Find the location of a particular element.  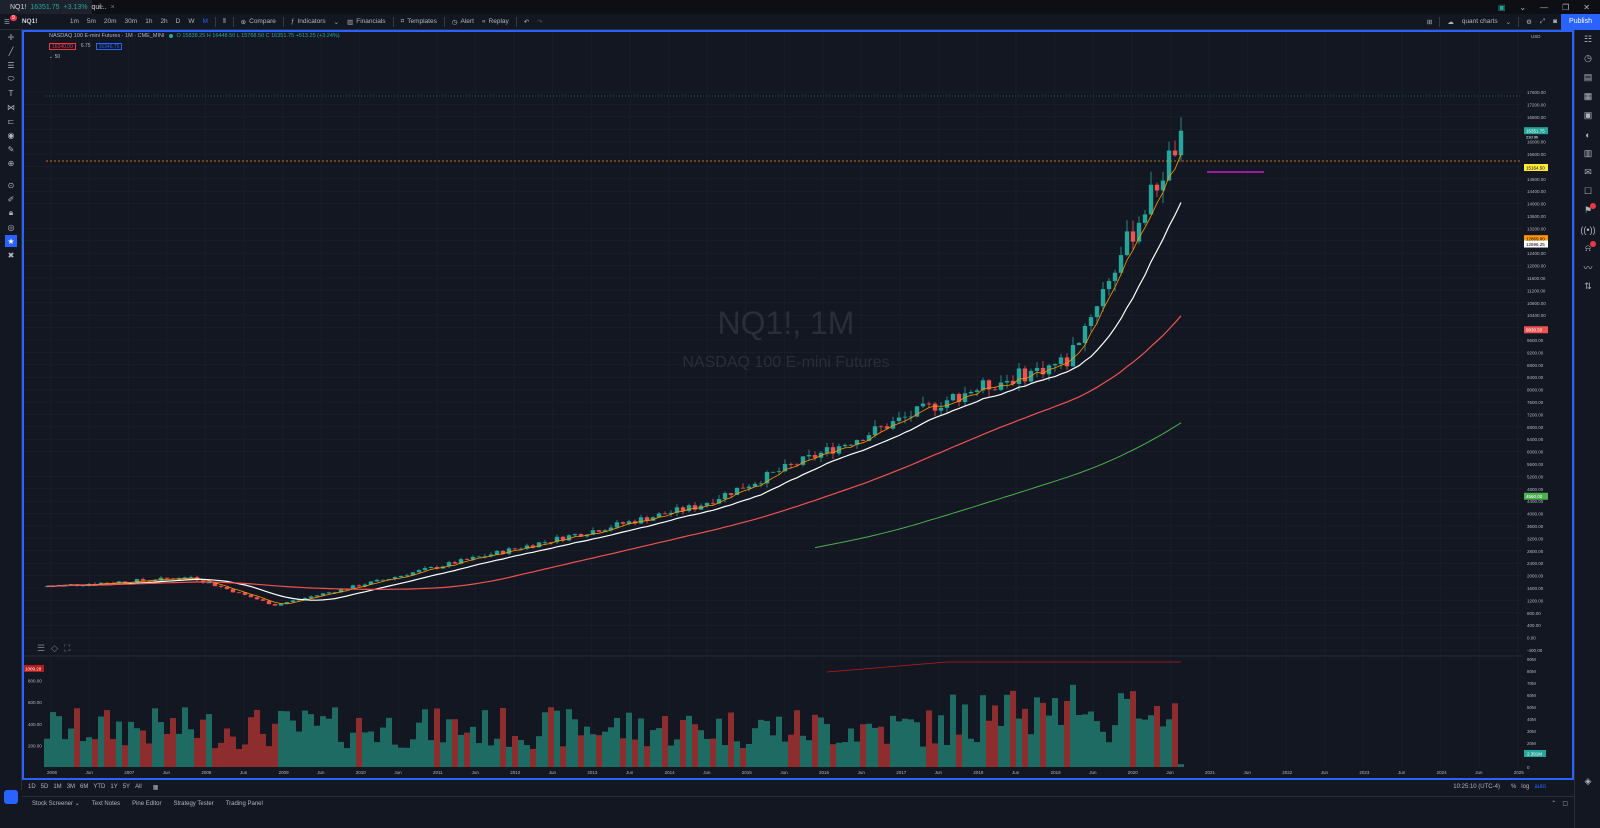

trend-icon: 〰 is located at coordinates (1588, 268).